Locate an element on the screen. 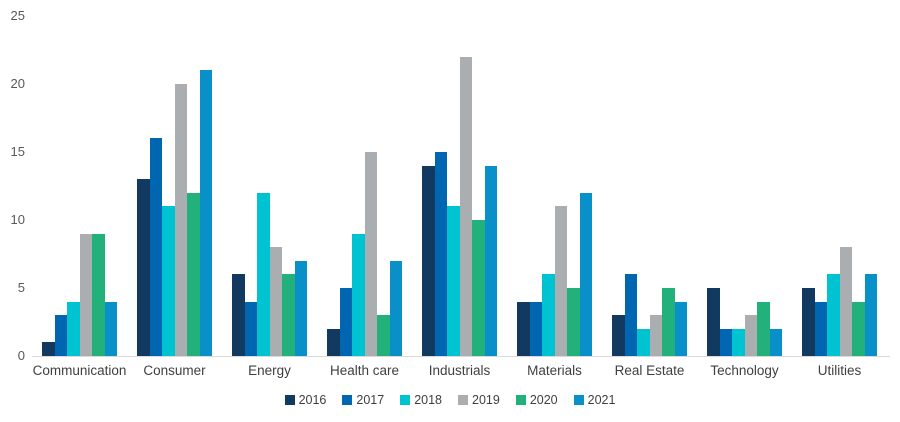 The image size is (900, 422). legend: 2016 2017 2018 2019 2020 2021 is located at coordinates (450, 400).